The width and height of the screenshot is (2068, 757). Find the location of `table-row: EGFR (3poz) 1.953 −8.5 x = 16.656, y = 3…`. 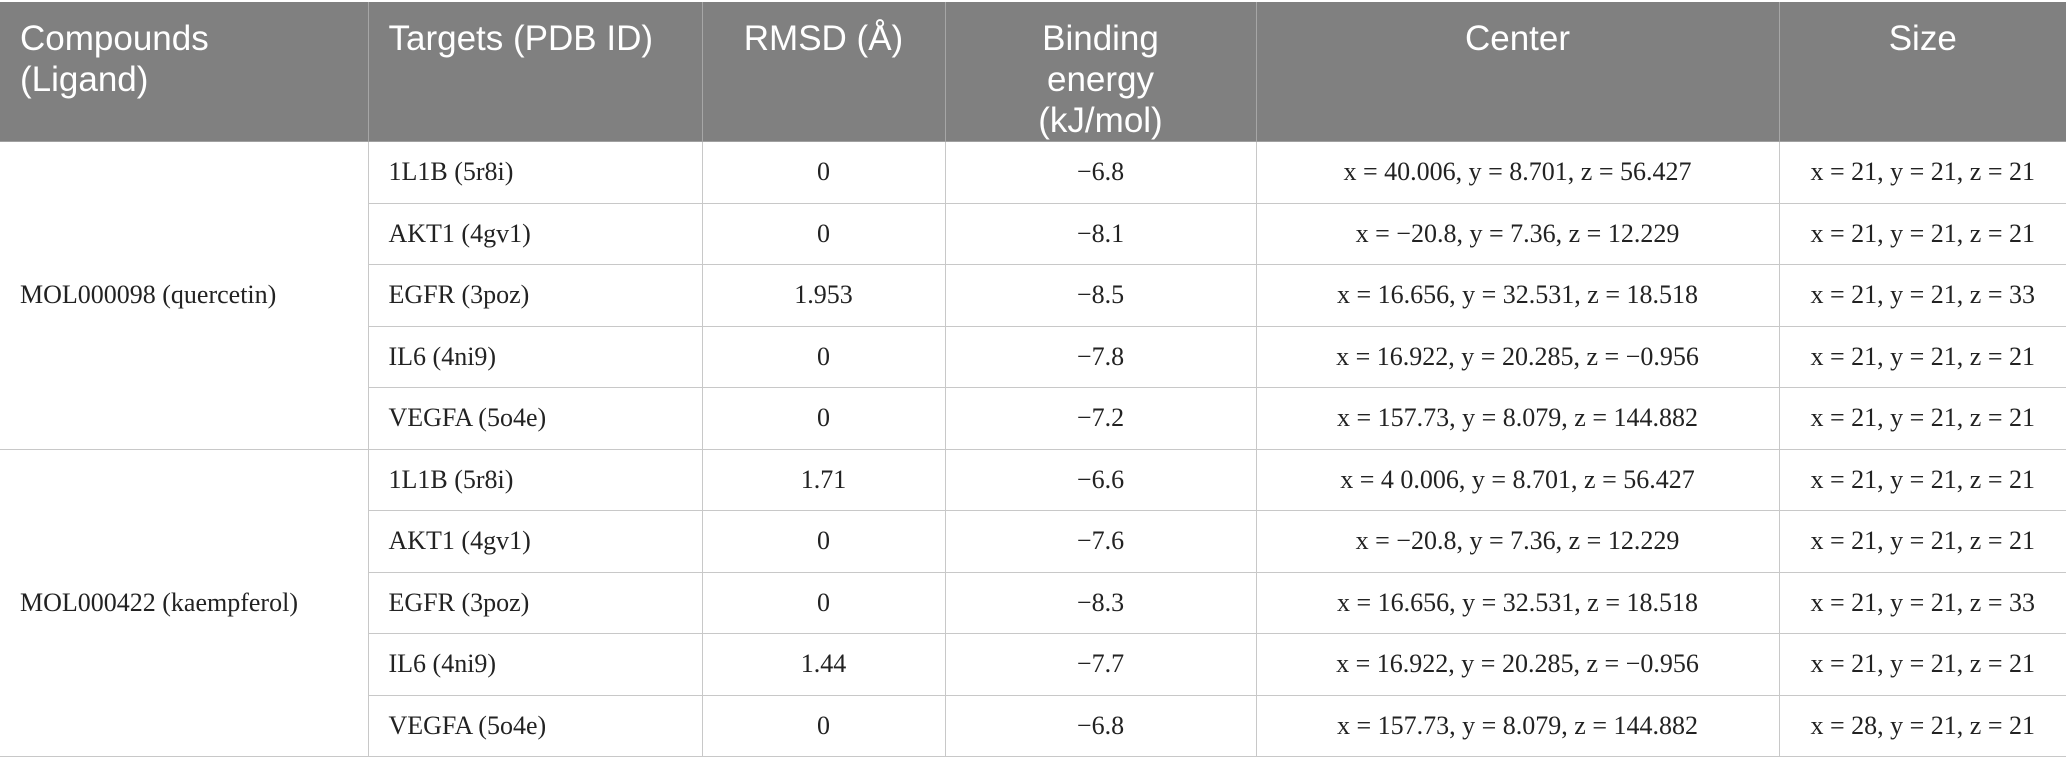

table-row: EGFR (3poz) 1.953 −8.5 x = 16.656, y = 3… is located at coordinates (1033, 295).